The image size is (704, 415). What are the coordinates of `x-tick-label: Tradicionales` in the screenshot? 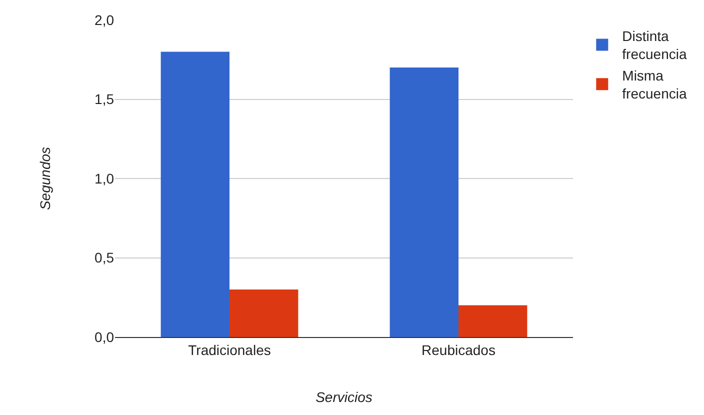 It's located at (229, 350).